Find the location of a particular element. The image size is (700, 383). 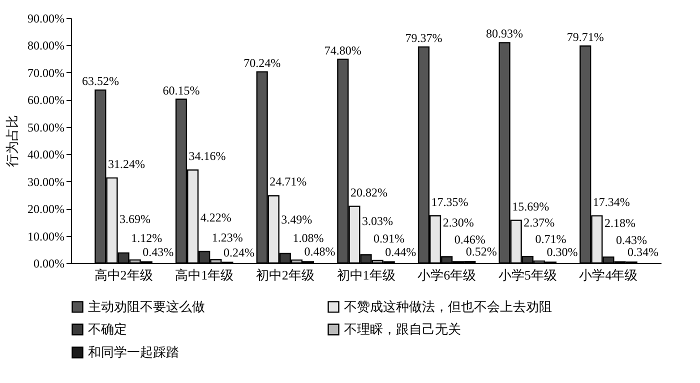

data-label: 3.69% is located at coordinates (135, 219).